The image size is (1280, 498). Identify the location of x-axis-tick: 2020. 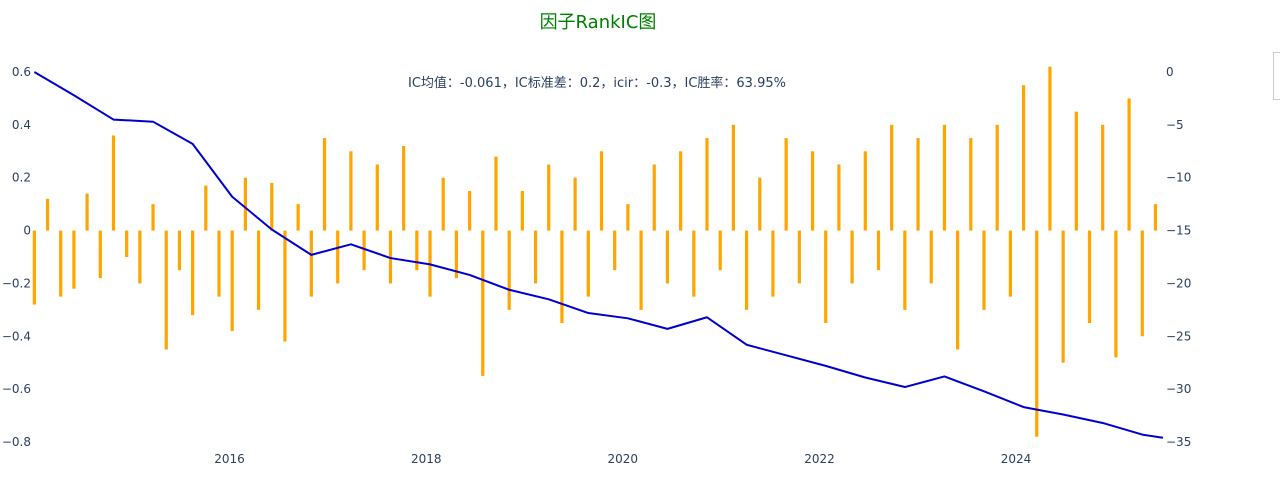
(622, 459).